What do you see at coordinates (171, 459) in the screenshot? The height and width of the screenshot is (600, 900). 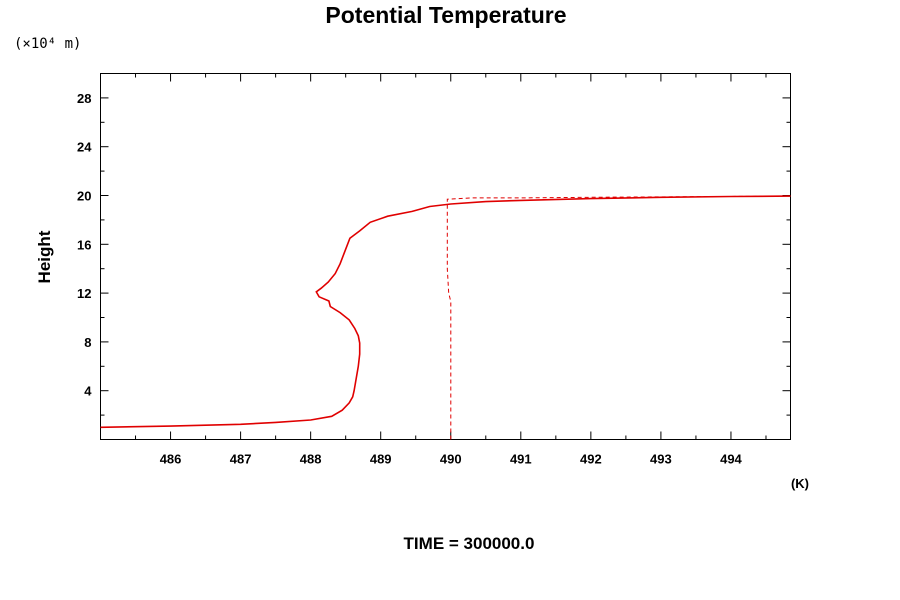 I see `x-tick-label: 486` at bounding box center [171, 459].